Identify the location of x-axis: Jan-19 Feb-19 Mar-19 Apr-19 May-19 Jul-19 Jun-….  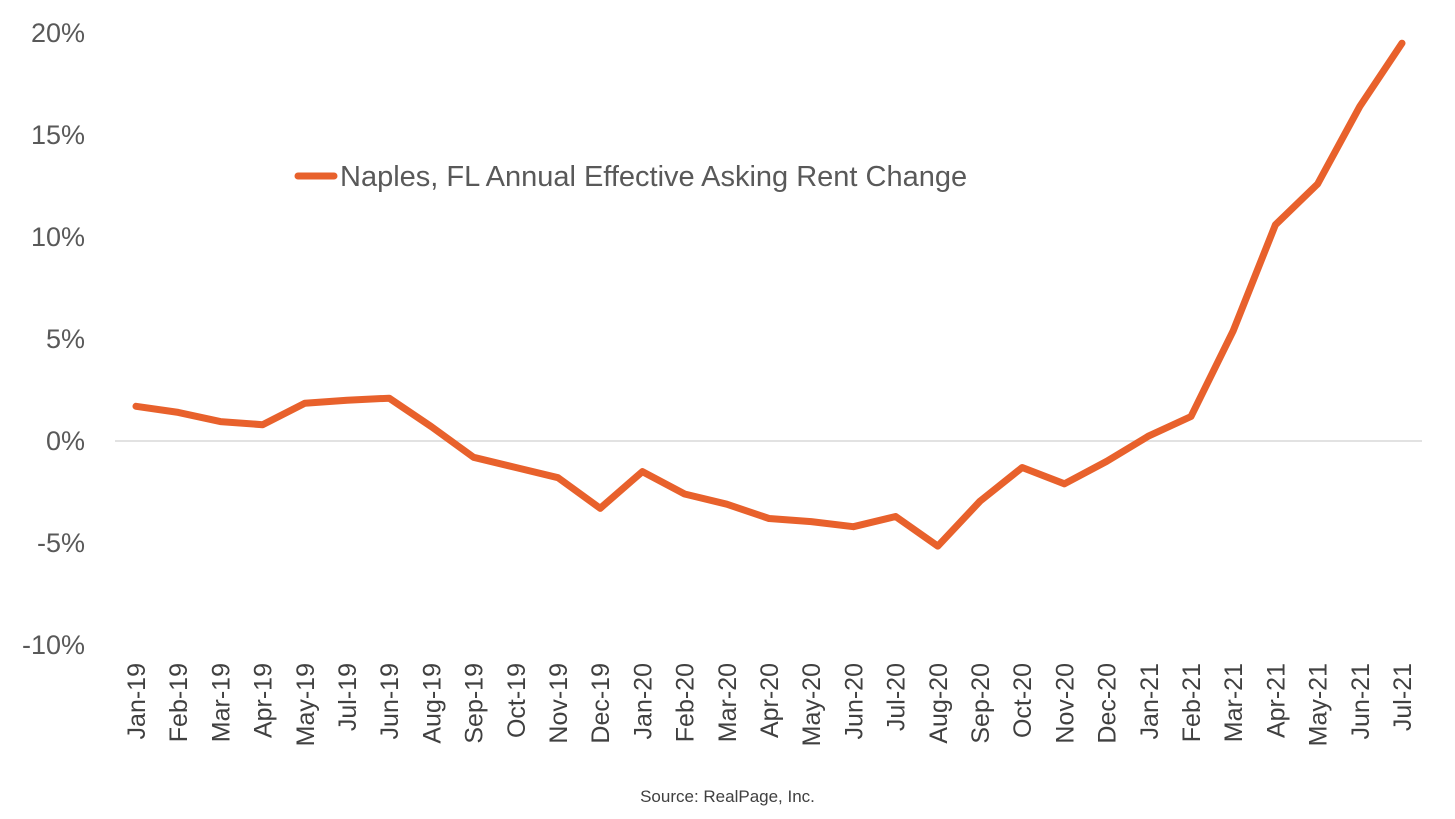
(770, 704).